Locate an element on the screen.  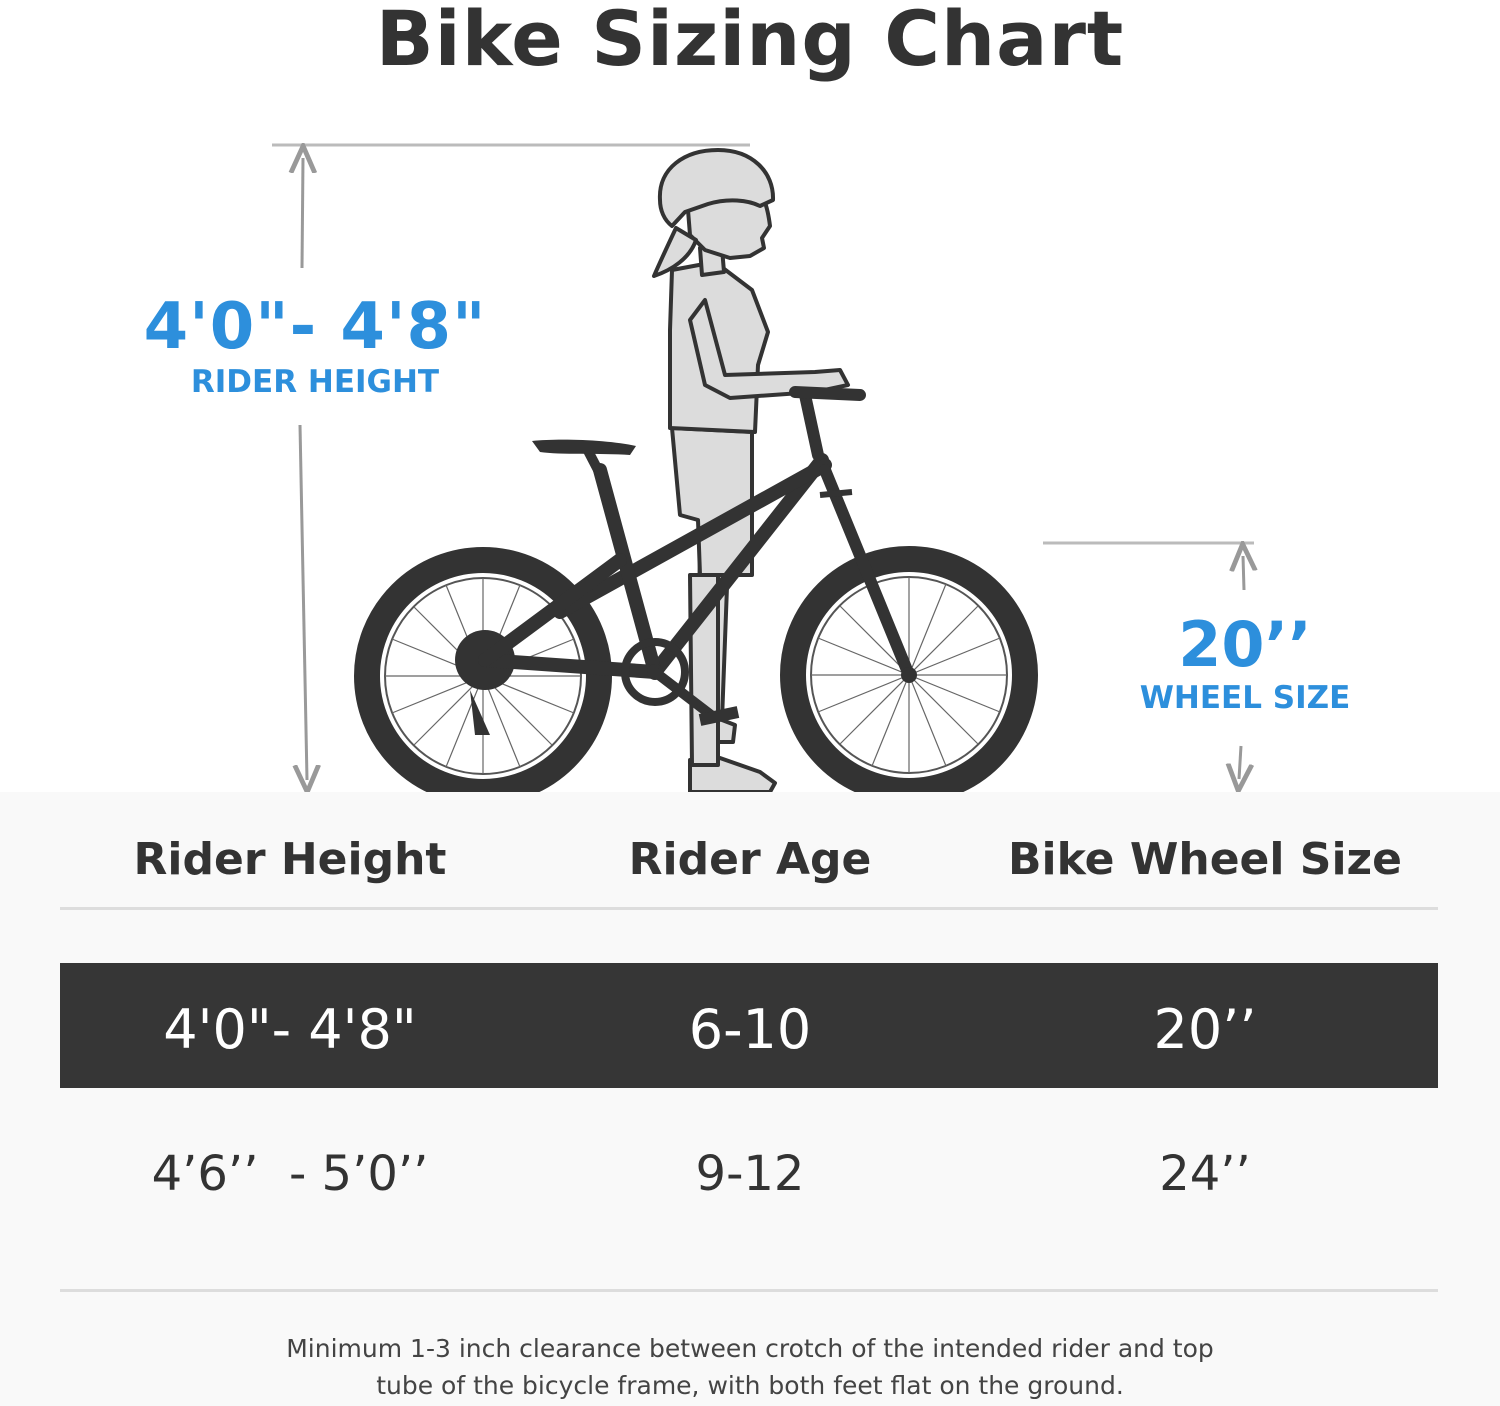
rider-height-dimension-icon is located at coordinates (511, 462).